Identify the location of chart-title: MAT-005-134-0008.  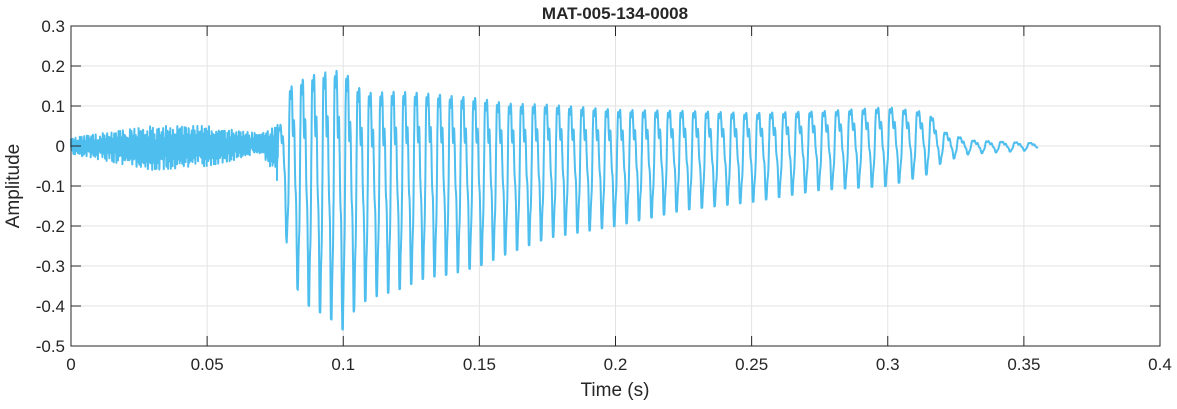
(615, 13).